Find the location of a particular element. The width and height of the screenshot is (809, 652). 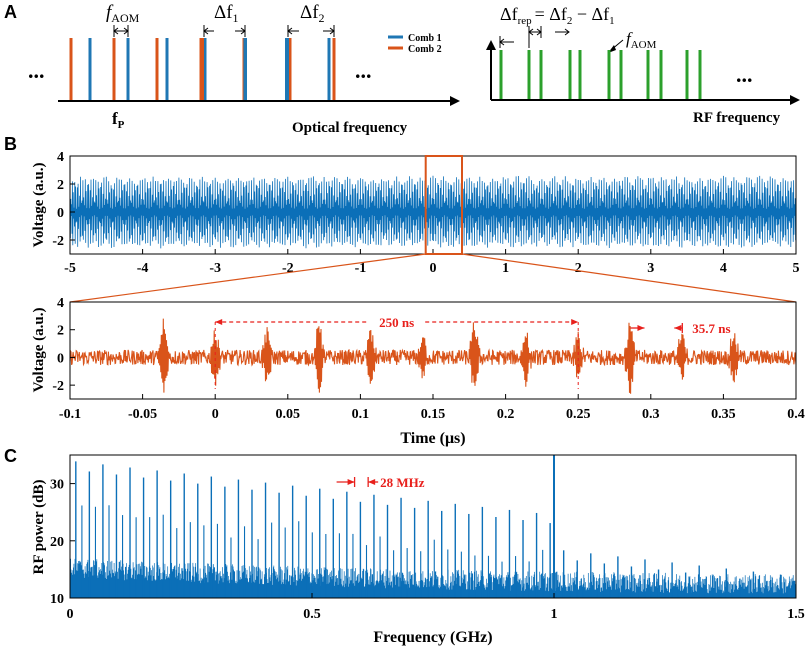

panel-b-full-ytick-label: 4 is located at coordinates (60, 157).